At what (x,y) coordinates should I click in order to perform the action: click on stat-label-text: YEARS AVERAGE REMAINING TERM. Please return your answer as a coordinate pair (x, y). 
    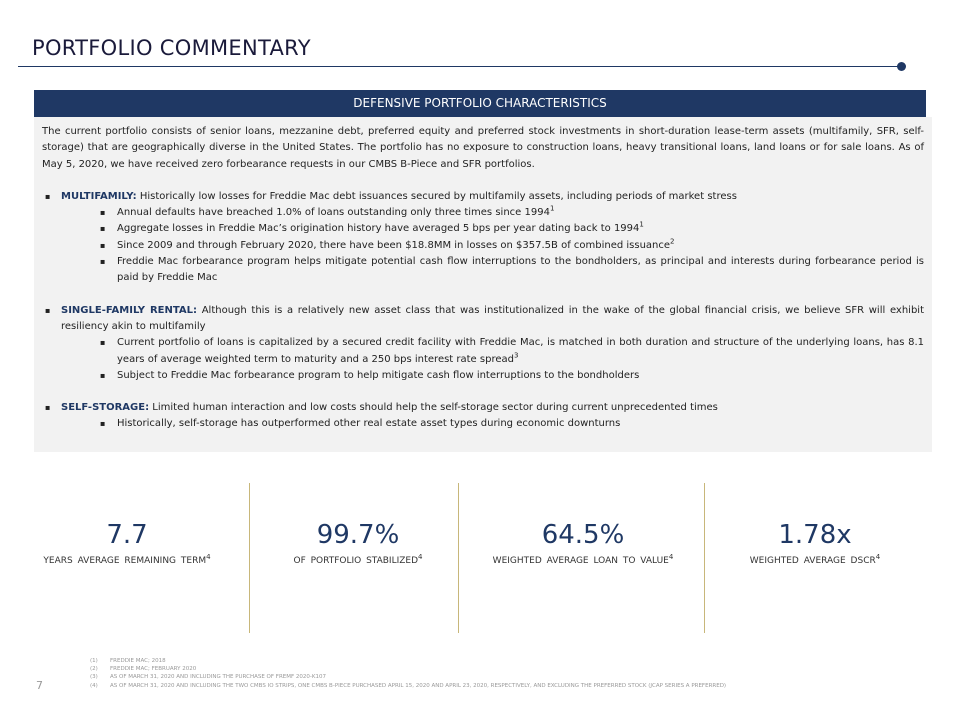
    Looking at the image, I should click on (125, 561).